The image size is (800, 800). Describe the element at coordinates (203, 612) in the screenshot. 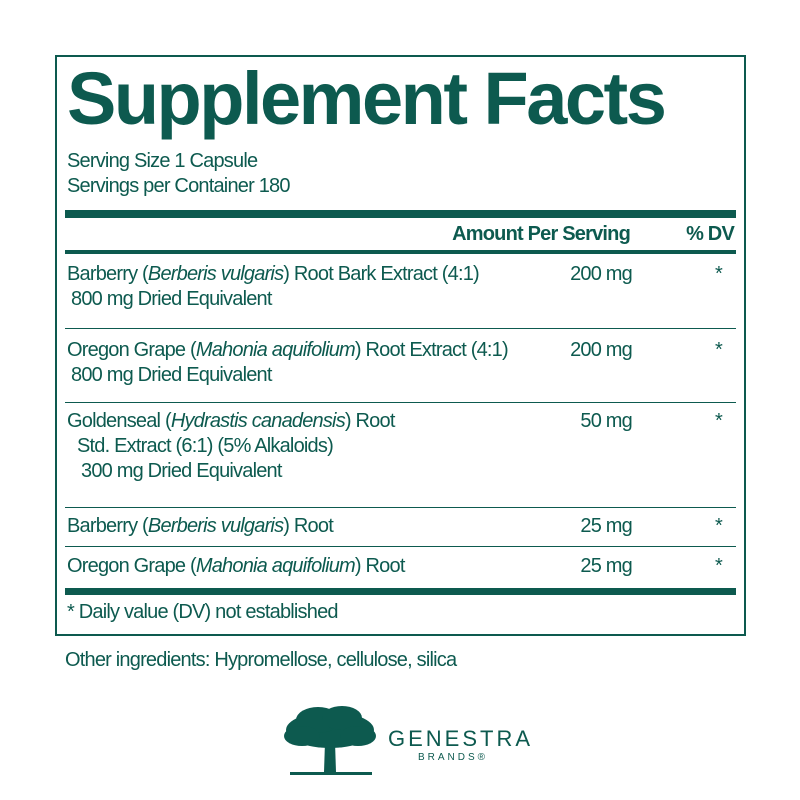

I see `footnote: * Daily value (DV) not established` at that location.